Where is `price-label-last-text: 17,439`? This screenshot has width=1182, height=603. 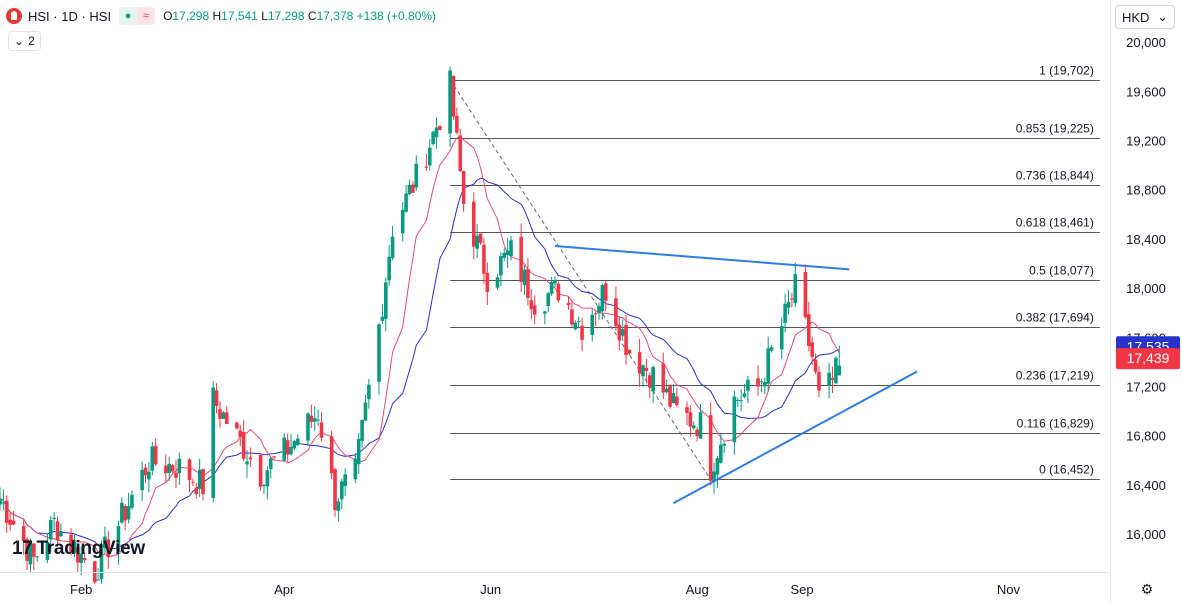
price-label-last-text: 17,439 is located at coordinates (1148, 358).